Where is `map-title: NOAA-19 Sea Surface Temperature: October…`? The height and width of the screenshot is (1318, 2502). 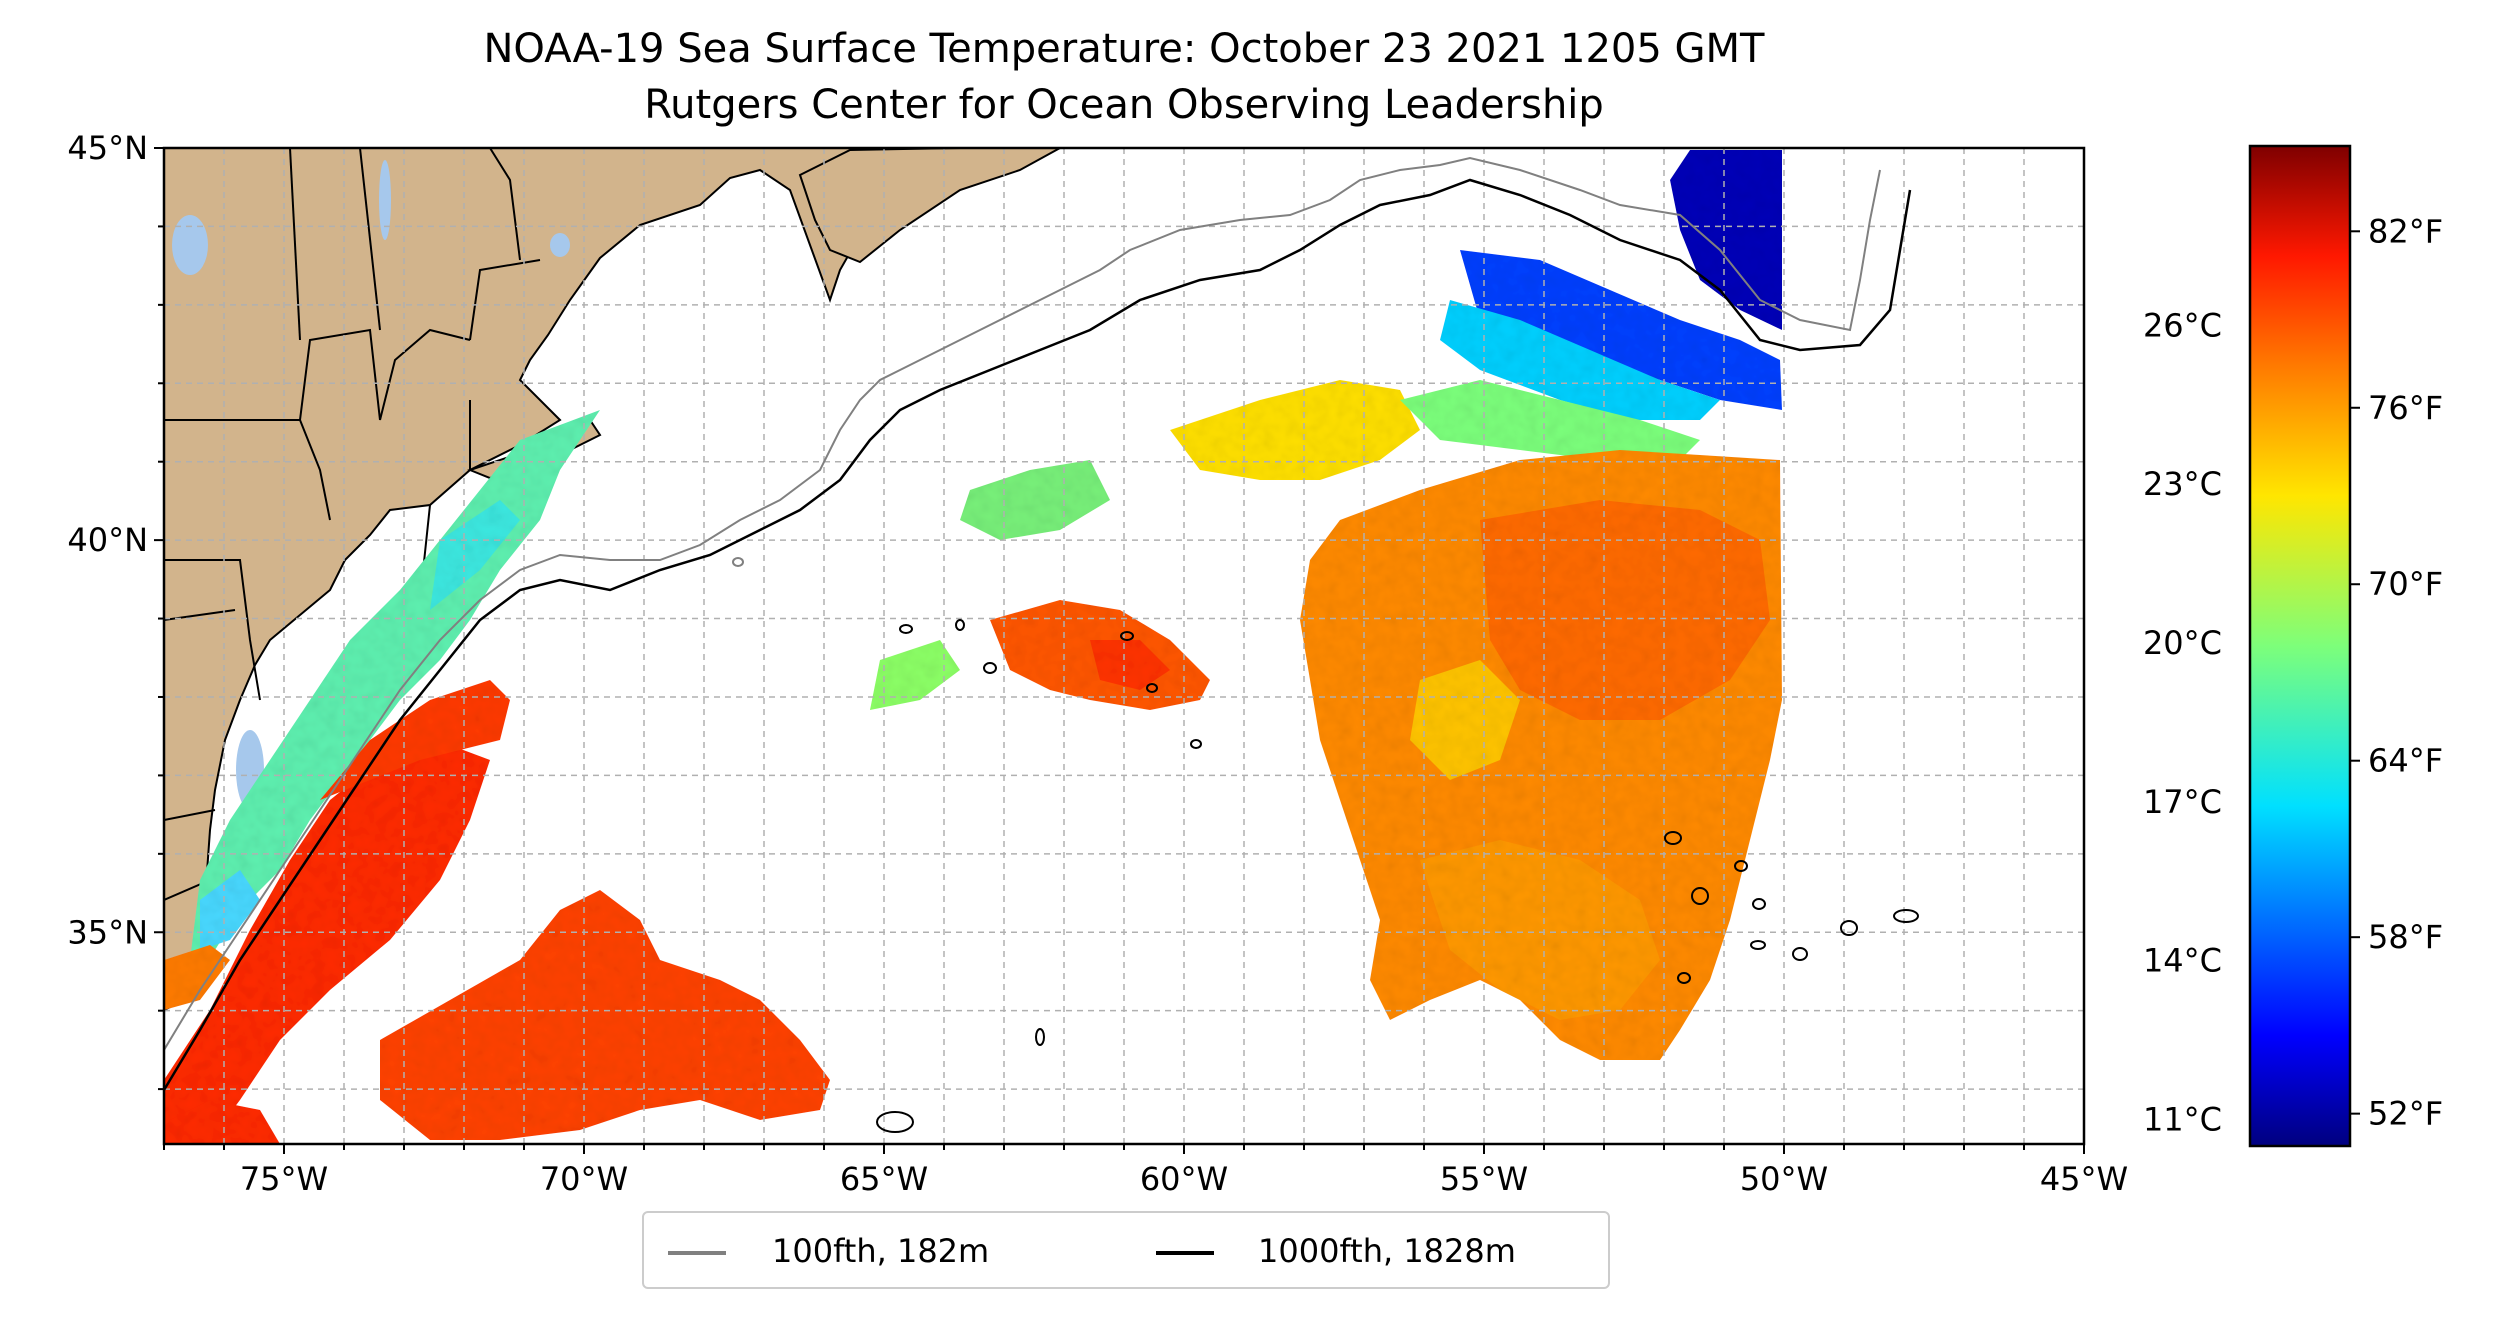
map-title: NOAA-19 Sea Surface Temperature: October… is located at coordinates (1124, 49).